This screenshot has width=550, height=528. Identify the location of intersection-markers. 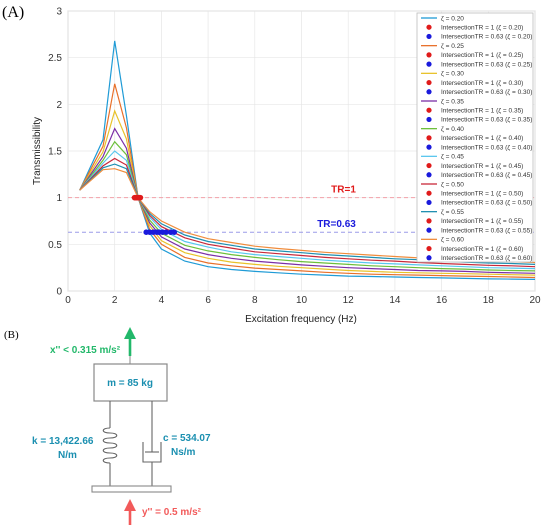
(154, 214).